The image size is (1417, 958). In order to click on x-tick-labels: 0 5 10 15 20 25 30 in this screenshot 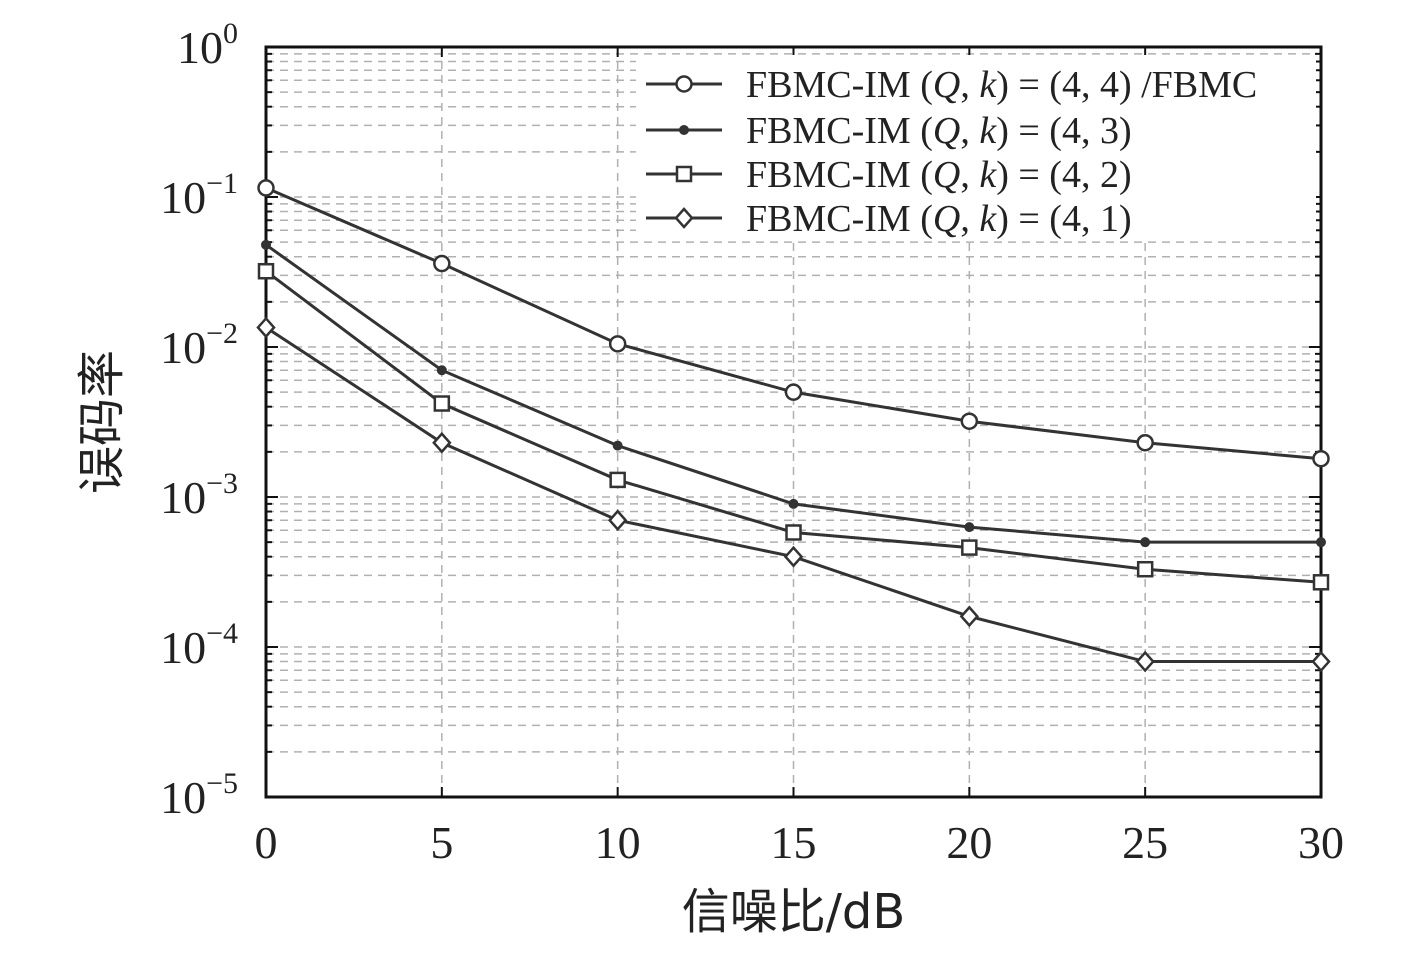, I will do `click(800, 842)`.